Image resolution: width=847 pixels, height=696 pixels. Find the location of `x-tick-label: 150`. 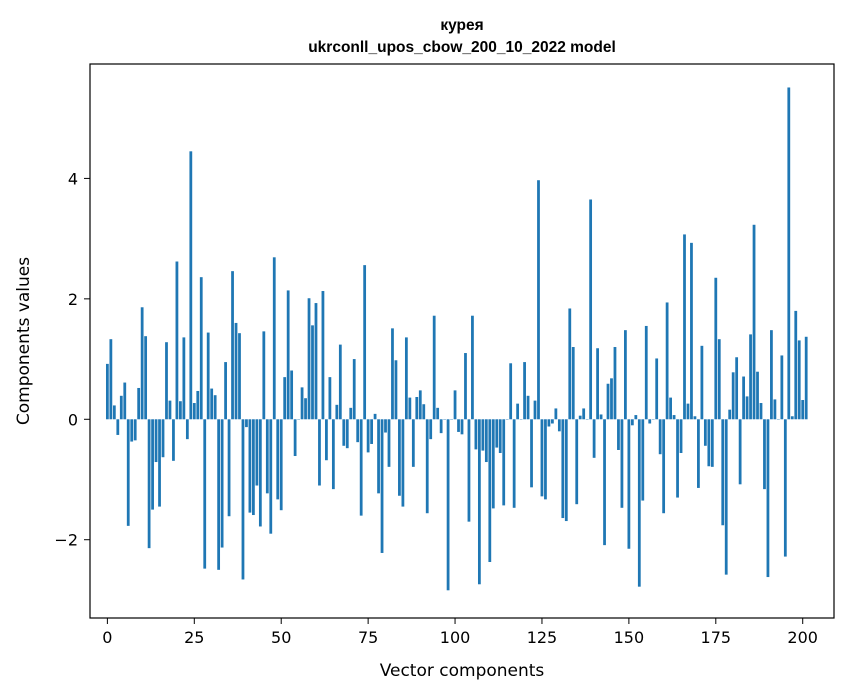

x-tick-label: 150 is located at coordinates (629, 637).